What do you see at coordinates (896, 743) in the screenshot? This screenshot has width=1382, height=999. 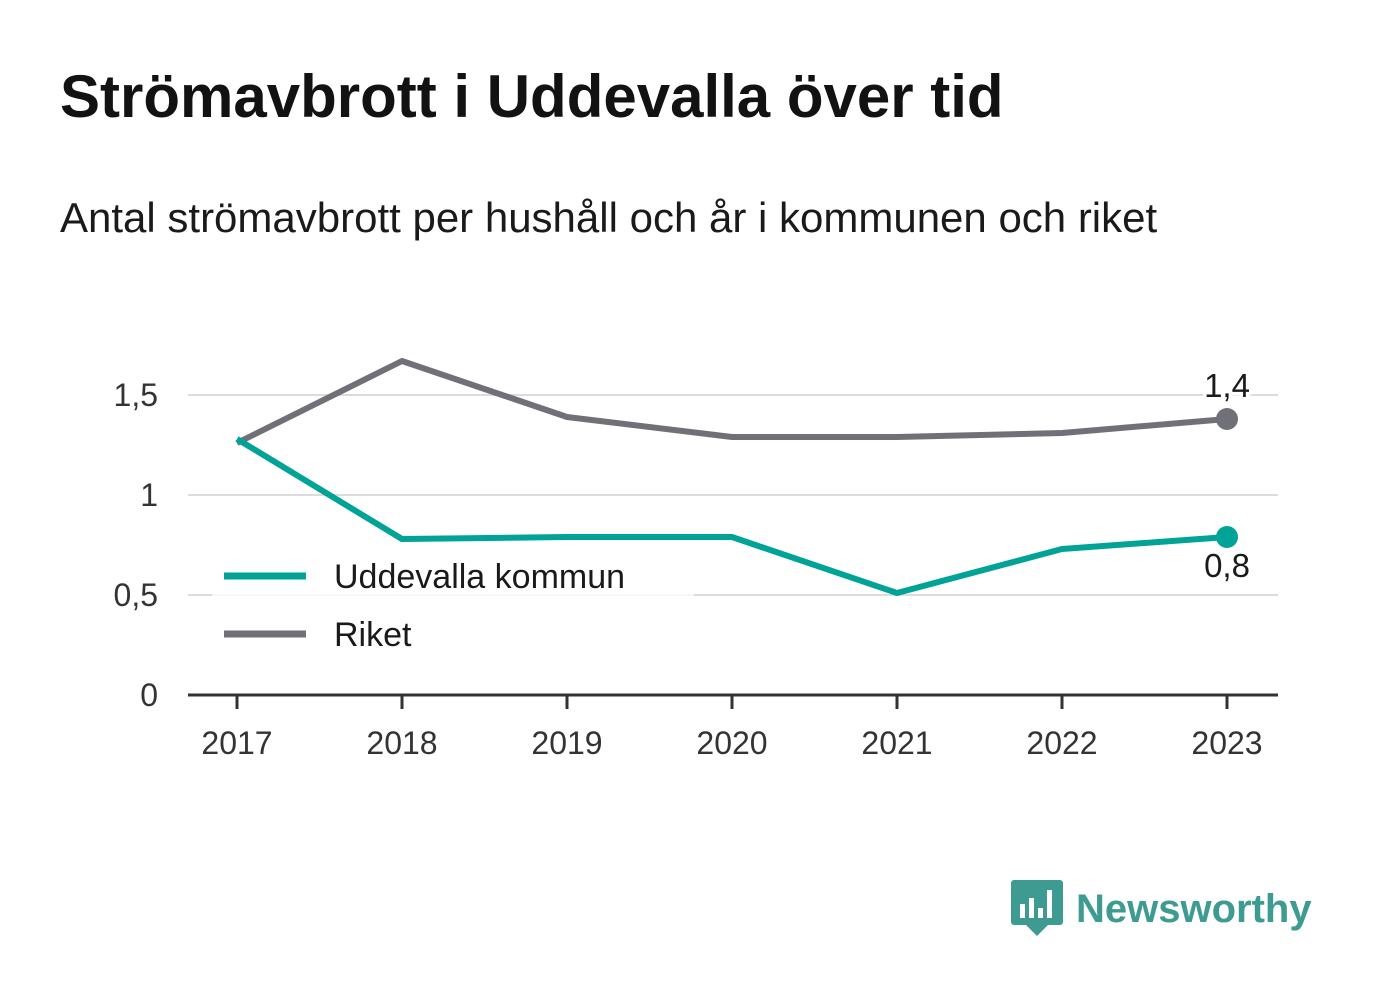 I see `x-tick-label: 2021` at bounding box center [896, 743].